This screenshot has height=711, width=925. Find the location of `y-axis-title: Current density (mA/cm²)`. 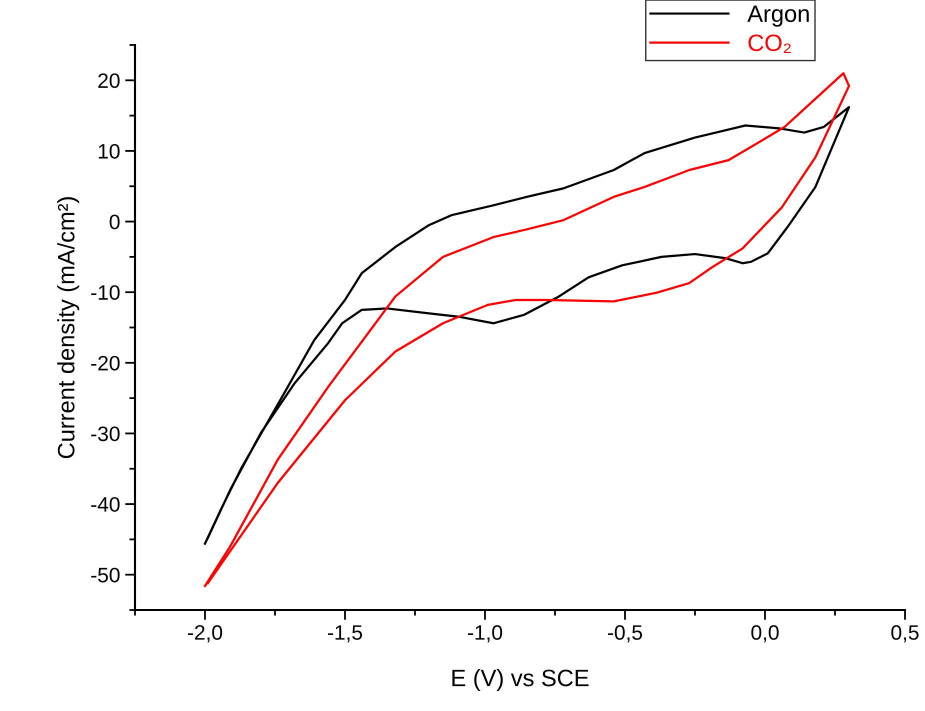

y-axis-title: Current density (mA/cm²) is located at coordinates (68, 327).